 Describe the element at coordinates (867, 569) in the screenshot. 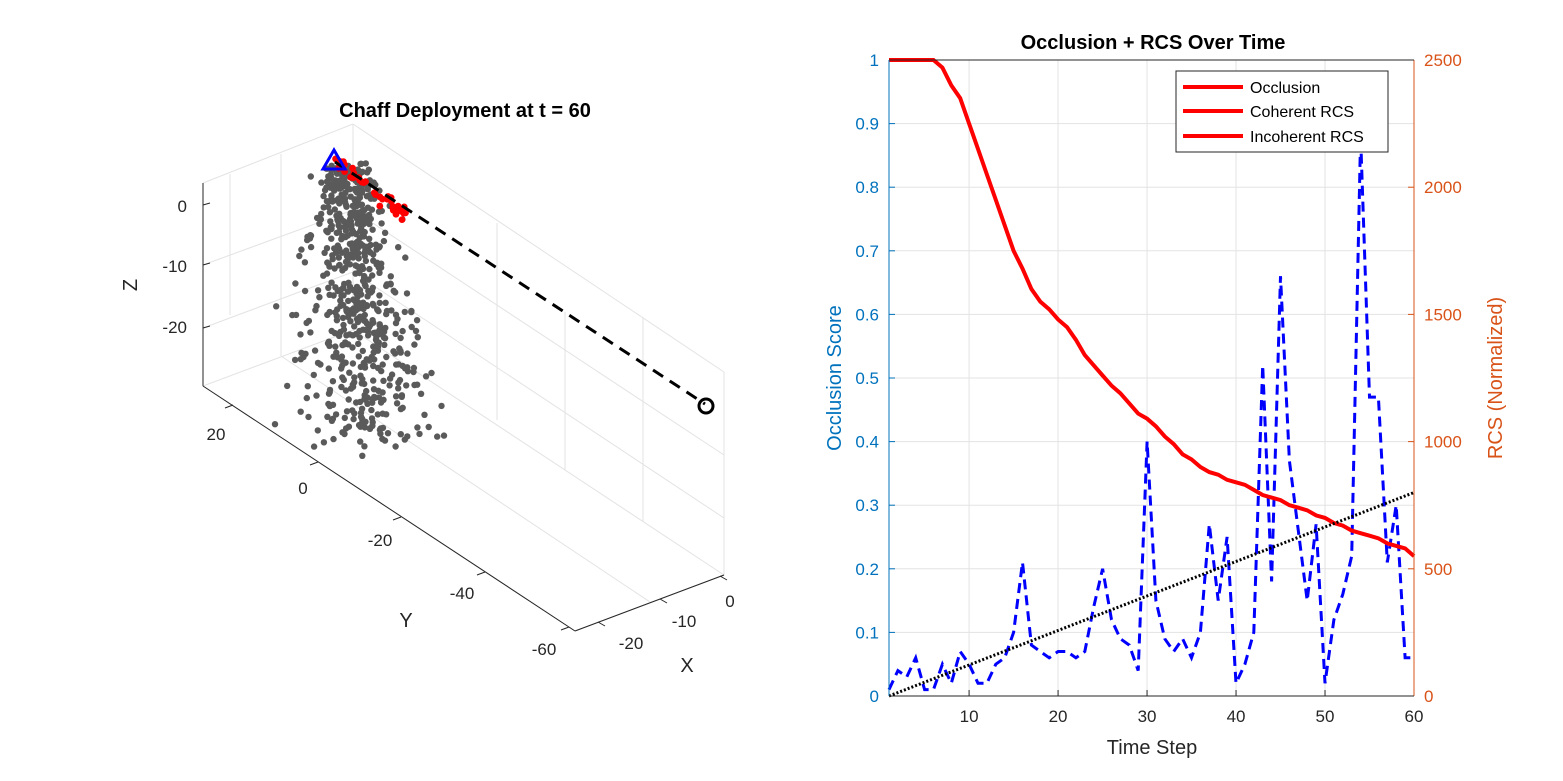

I see `left-tick-label: 0.2` at that location.